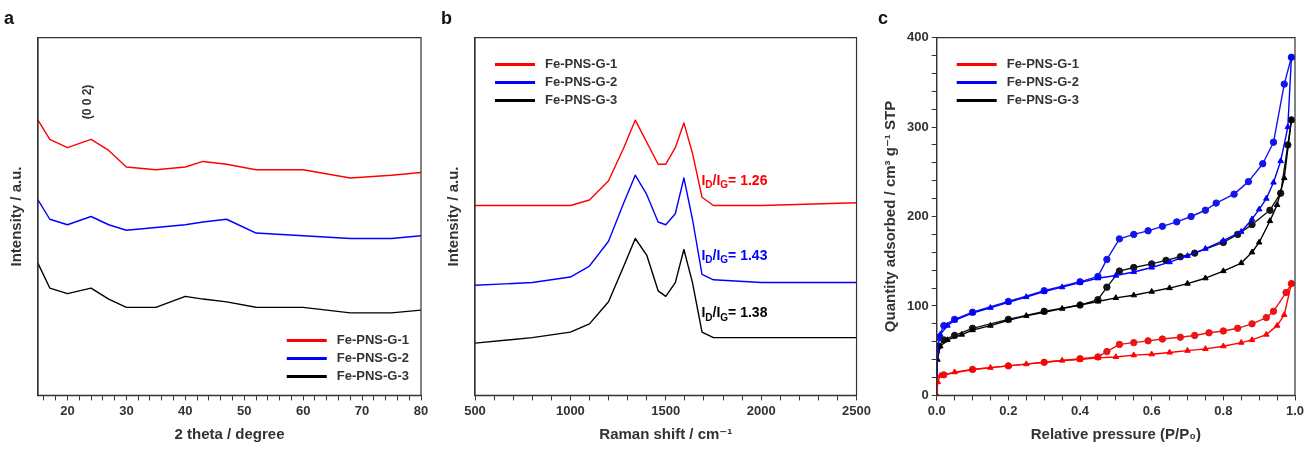 The width and height of the screenshot is (1311, 452). I want to click on x-tick-label: 0.6, so click(1151, 410).